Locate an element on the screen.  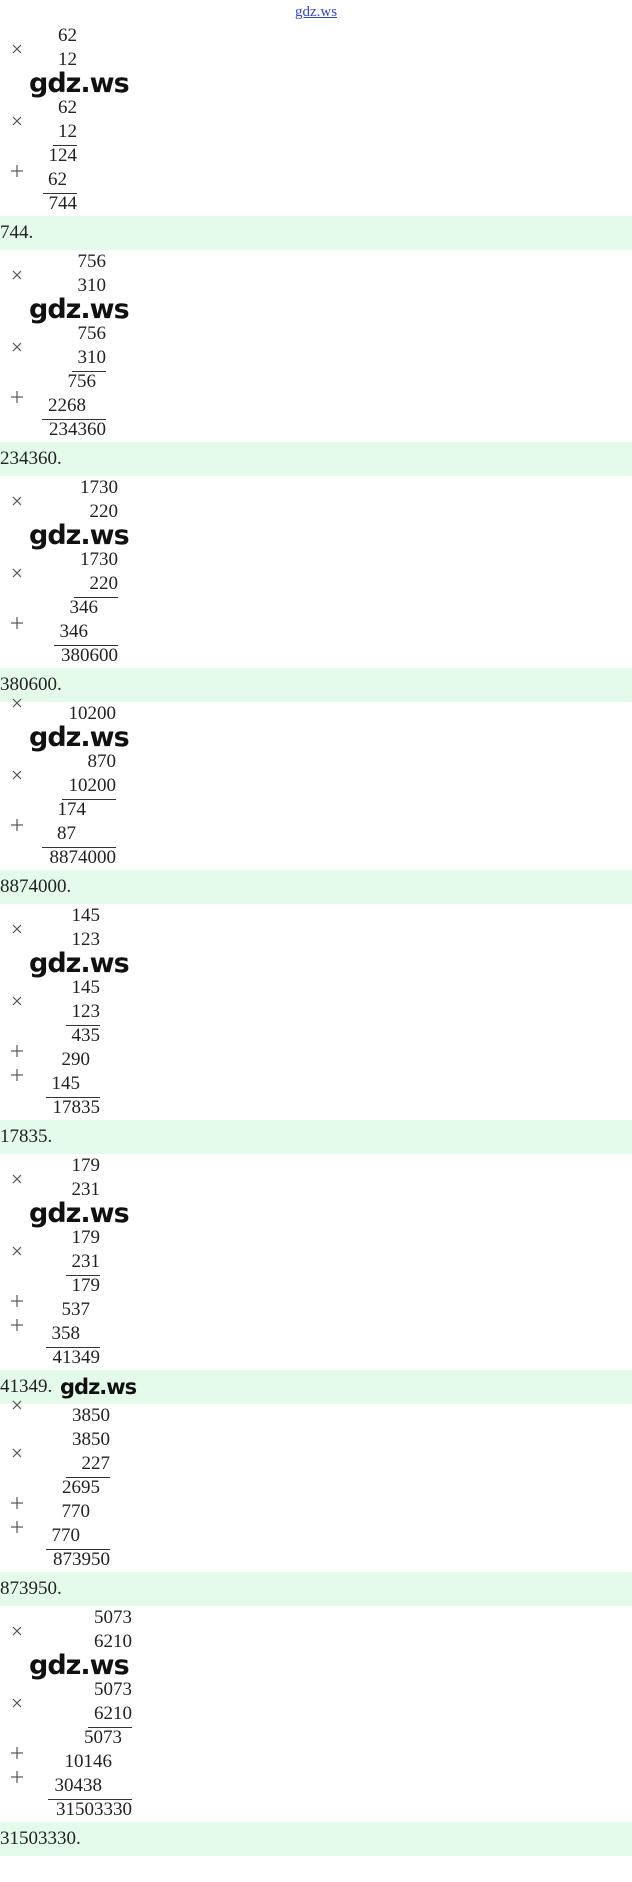
top-number: 6210 is located at coordinates (113, 1641).